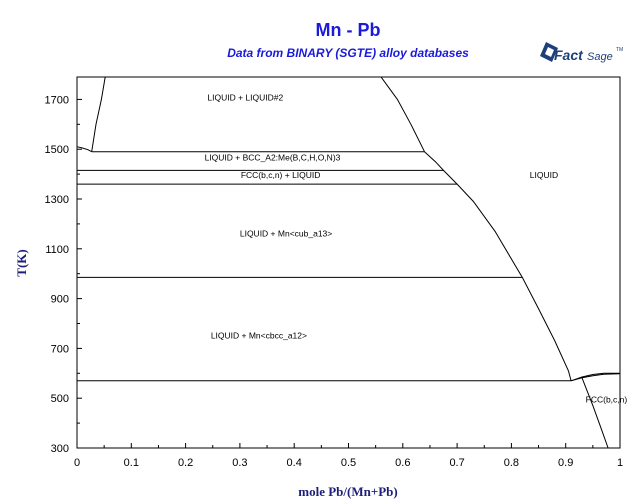  What do you see at coordinates (57, 150) in the screenshot?
I see `y-tick-label: 1500` at bounding box center [57, 150].